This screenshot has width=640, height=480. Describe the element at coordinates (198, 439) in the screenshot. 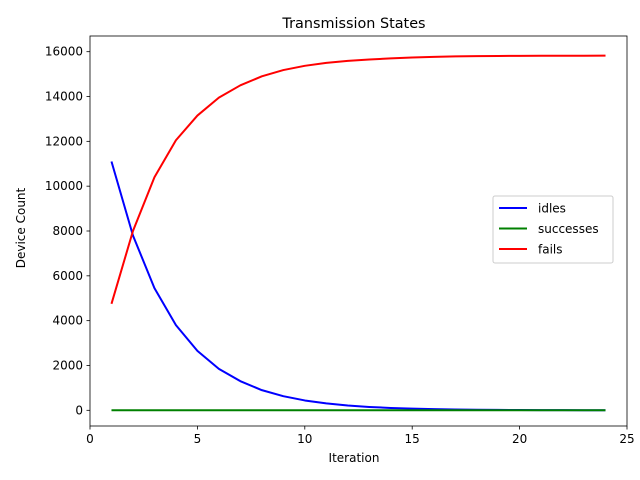

I see `x-tick-label: 5` at that location.